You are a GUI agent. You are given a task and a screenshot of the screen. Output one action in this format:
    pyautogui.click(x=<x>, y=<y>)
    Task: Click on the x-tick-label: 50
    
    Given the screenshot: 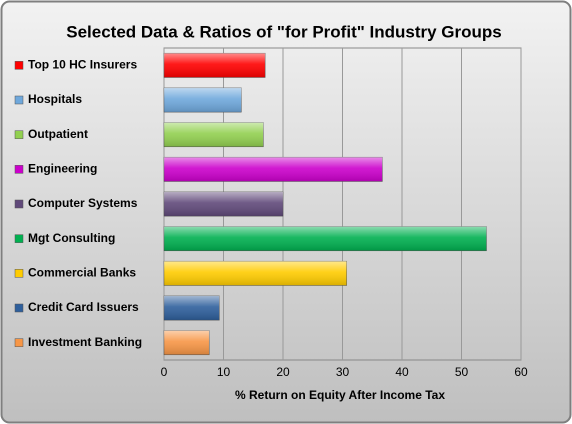 What is the action you would take?
    pyautogui.click(x=462, y=372)
    